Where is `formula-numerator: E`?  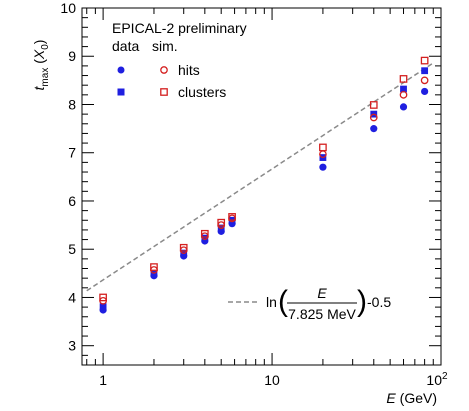 formula-numerator: E is located at coordinates (322, 293).